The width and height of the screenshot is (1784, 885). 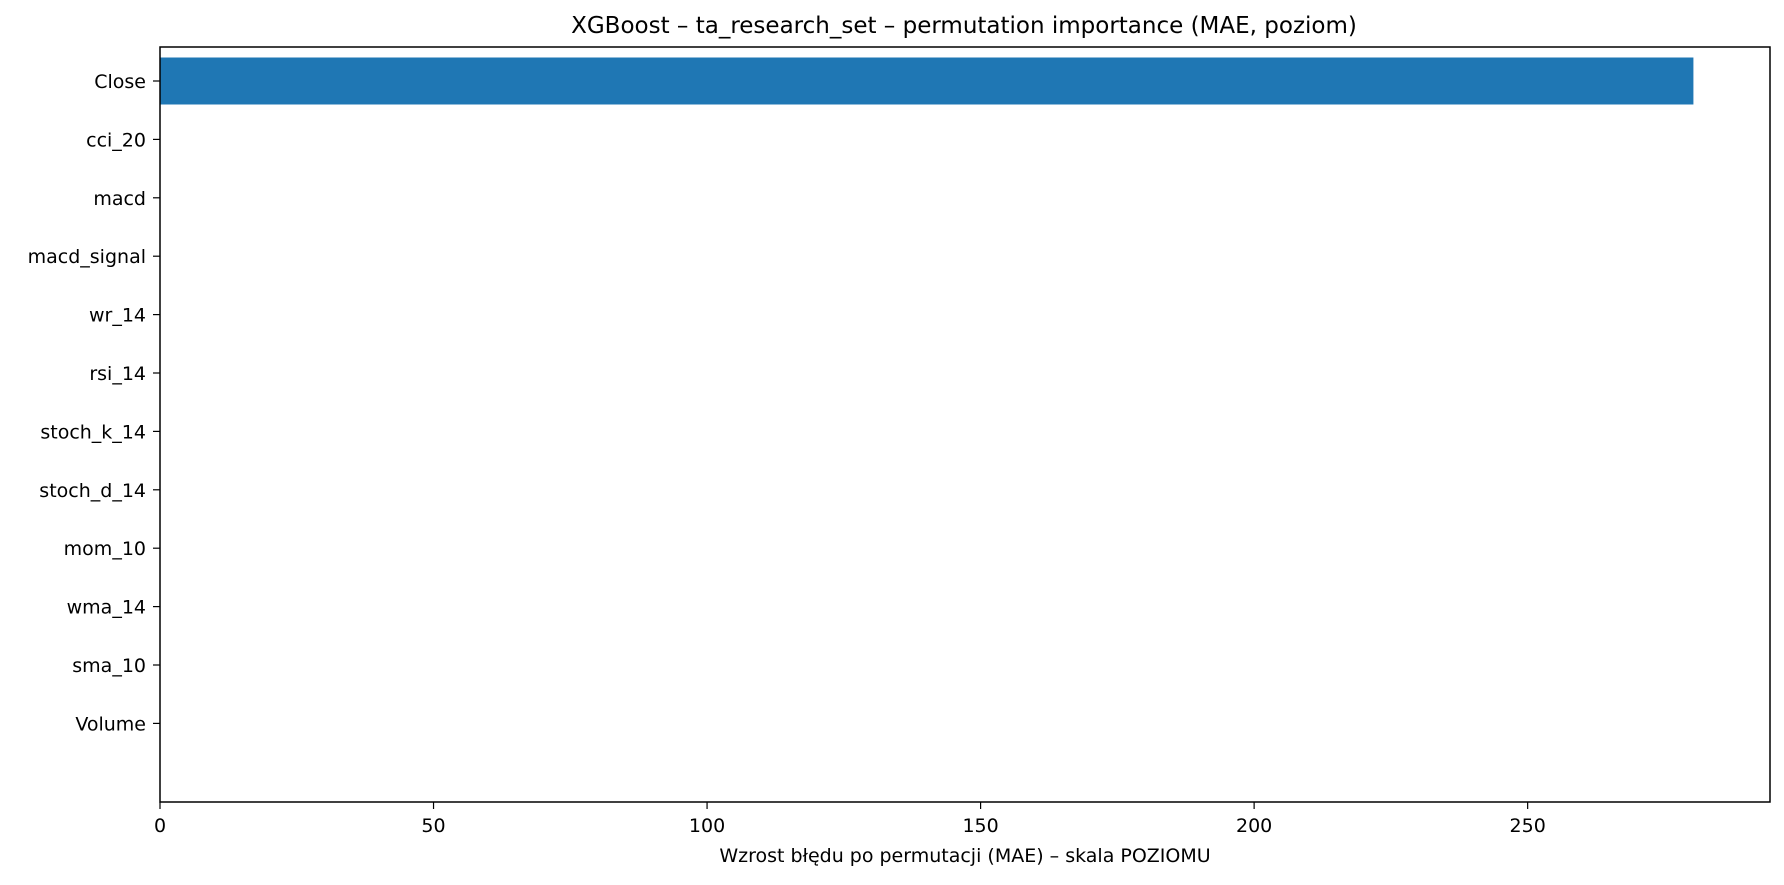 I want to click on y-tick-label: cci_20, so click(x=116, y=140).